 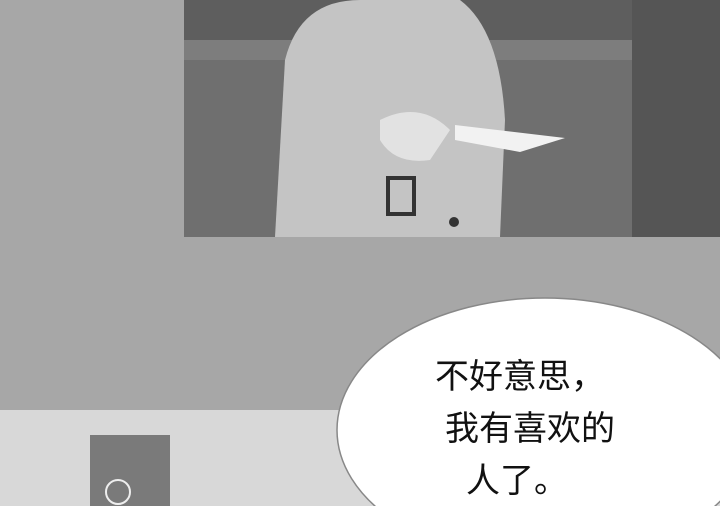 What do you see at coordinates (520, 377) in the screenshot?
I see `speech-line: 不好意思，` at bounding box center [520, 377].